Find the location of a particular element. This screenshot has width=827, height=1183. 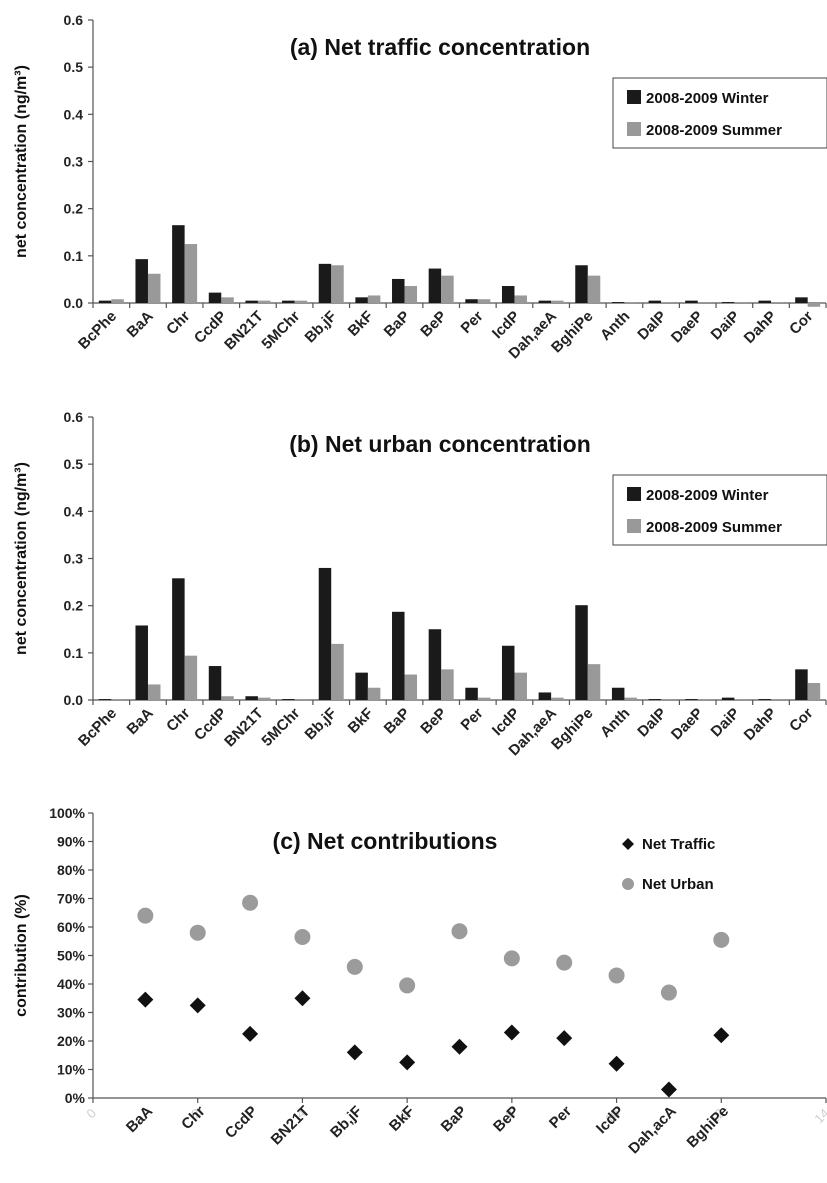

chart-title: (c) Net contributions is located at coordinates (385, 841).